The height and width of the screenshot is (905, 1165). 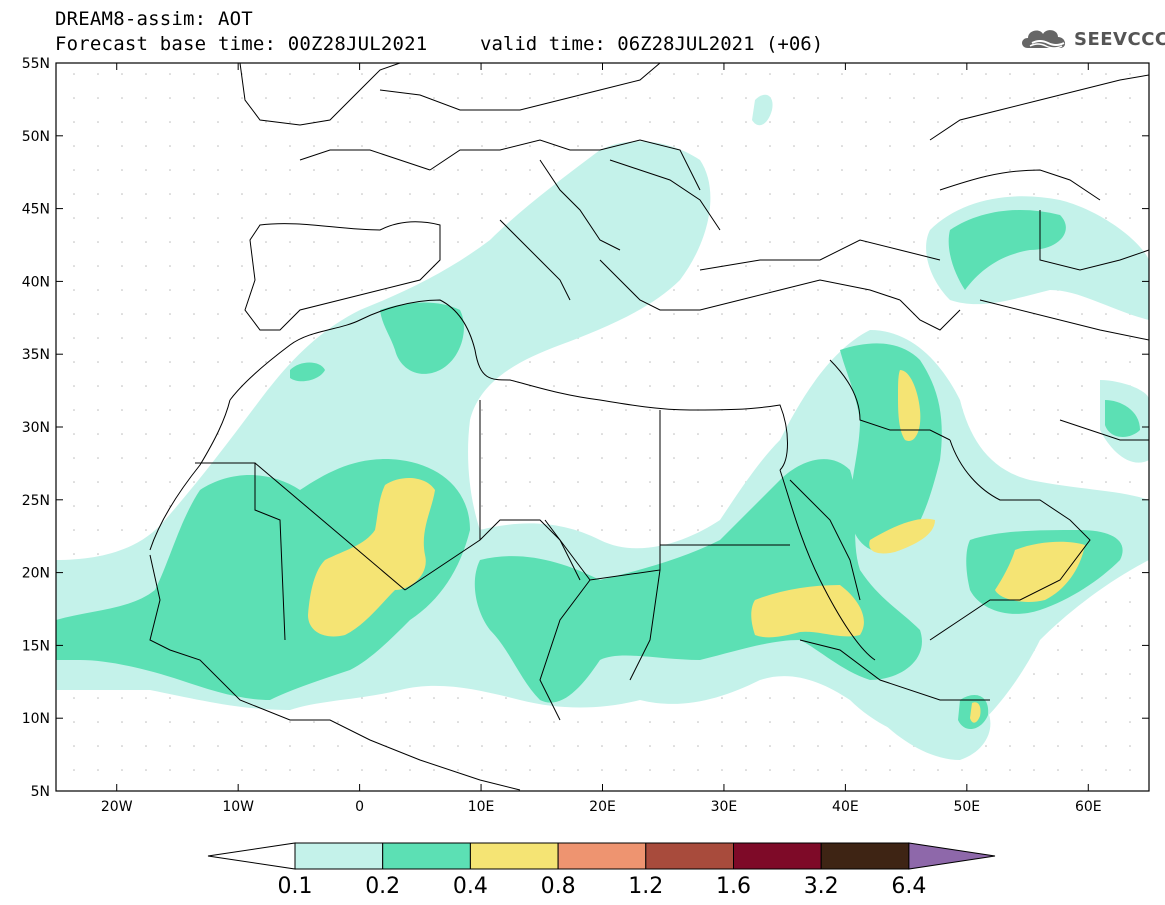 What do you see at coordinates (652, 44) in the screenshot?
I see `valid-time: valid time: 06Z28JUL2021 (+06)` at bounding box center [652, 44].